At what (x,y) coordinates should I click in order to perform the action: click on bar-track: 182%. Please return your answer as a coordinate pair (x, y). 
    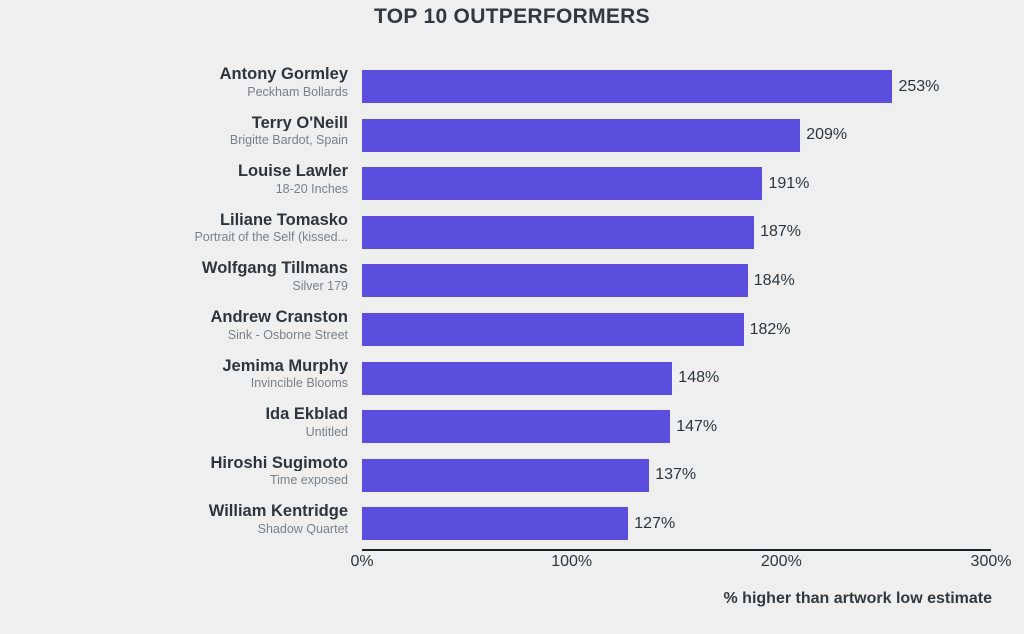
    Looking at the image, I should click on (677, 329).